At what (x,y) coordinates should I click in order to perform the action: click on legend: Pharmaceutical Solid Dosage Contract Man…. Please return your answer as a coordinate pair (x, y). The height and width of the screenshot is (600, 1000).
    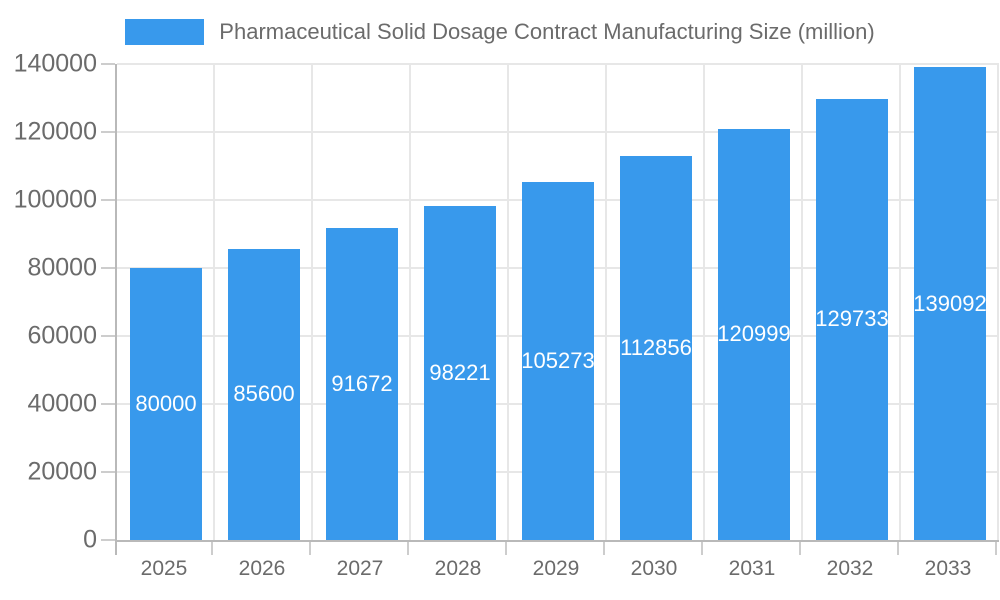
    Looking at the image, I should click on (500, 32).